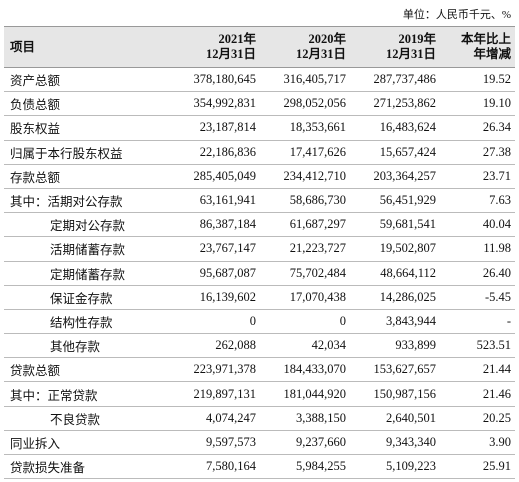 This screenshot has height=482, width=519. I want to click on column-header: 2020年 12月31日, so click(305, 47).